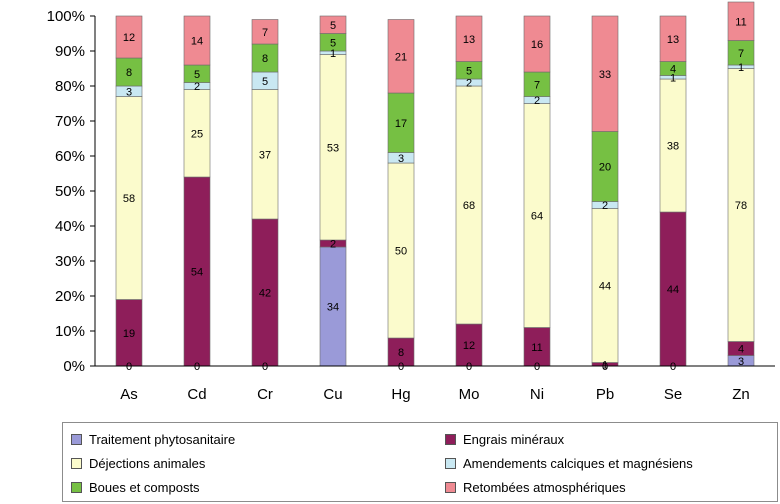  What do you see at coordinates (70, 51) in the screenshot?
I see `y-tick-label: 90%` at bounding box center [70, 51].